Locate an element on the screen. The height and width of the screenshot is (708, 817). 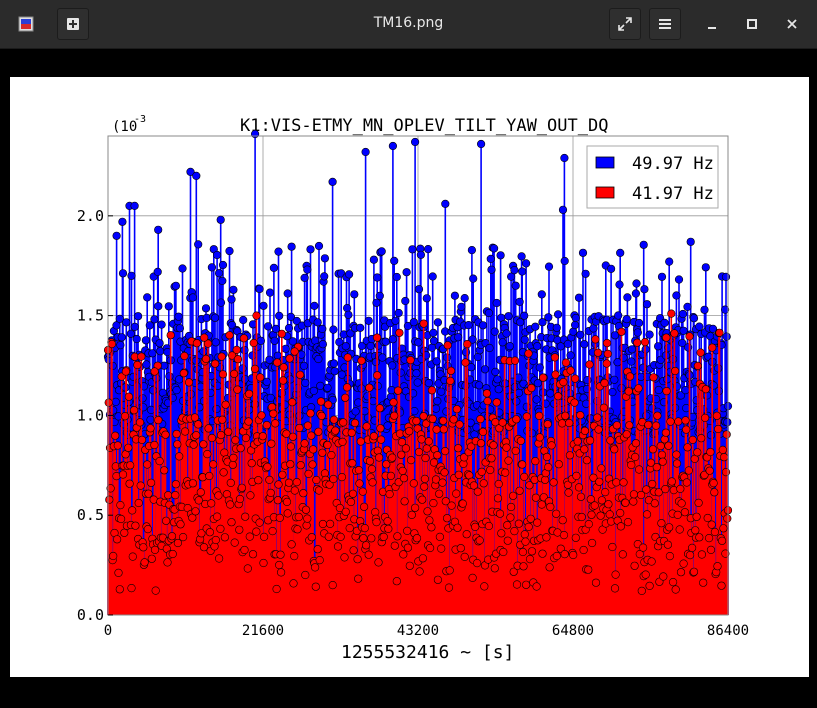
plus-square-icon is located at coordinates (73, 24).